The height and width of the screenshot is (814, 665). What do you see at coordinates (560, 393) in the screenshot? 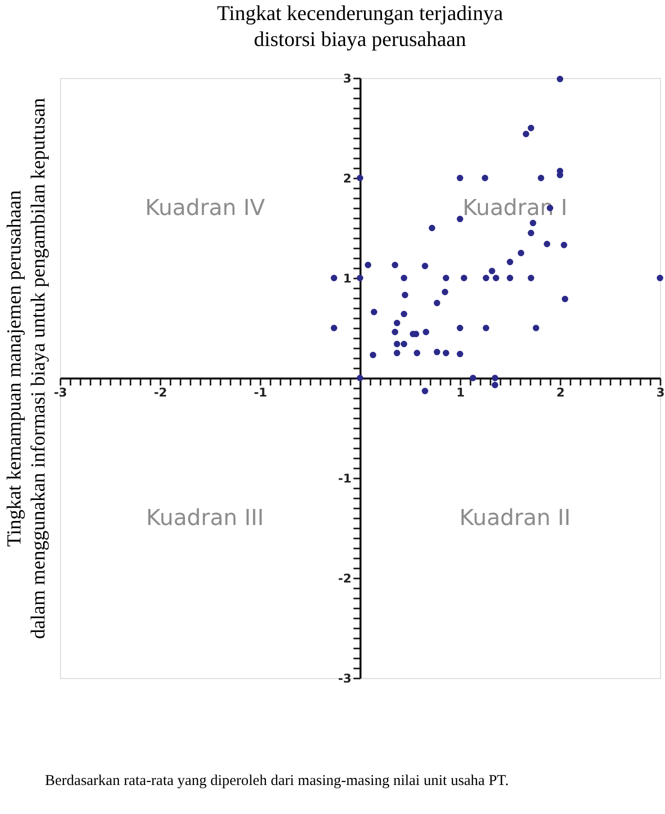
I see `x-tick-label: 2` at bounding box center [560, 393].